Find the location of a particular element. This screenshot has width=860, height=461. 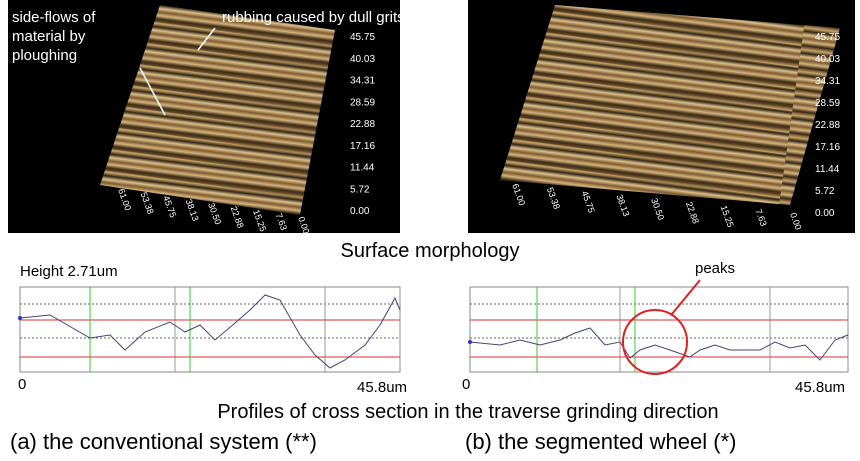

surface is located at coordinates (217, 110).